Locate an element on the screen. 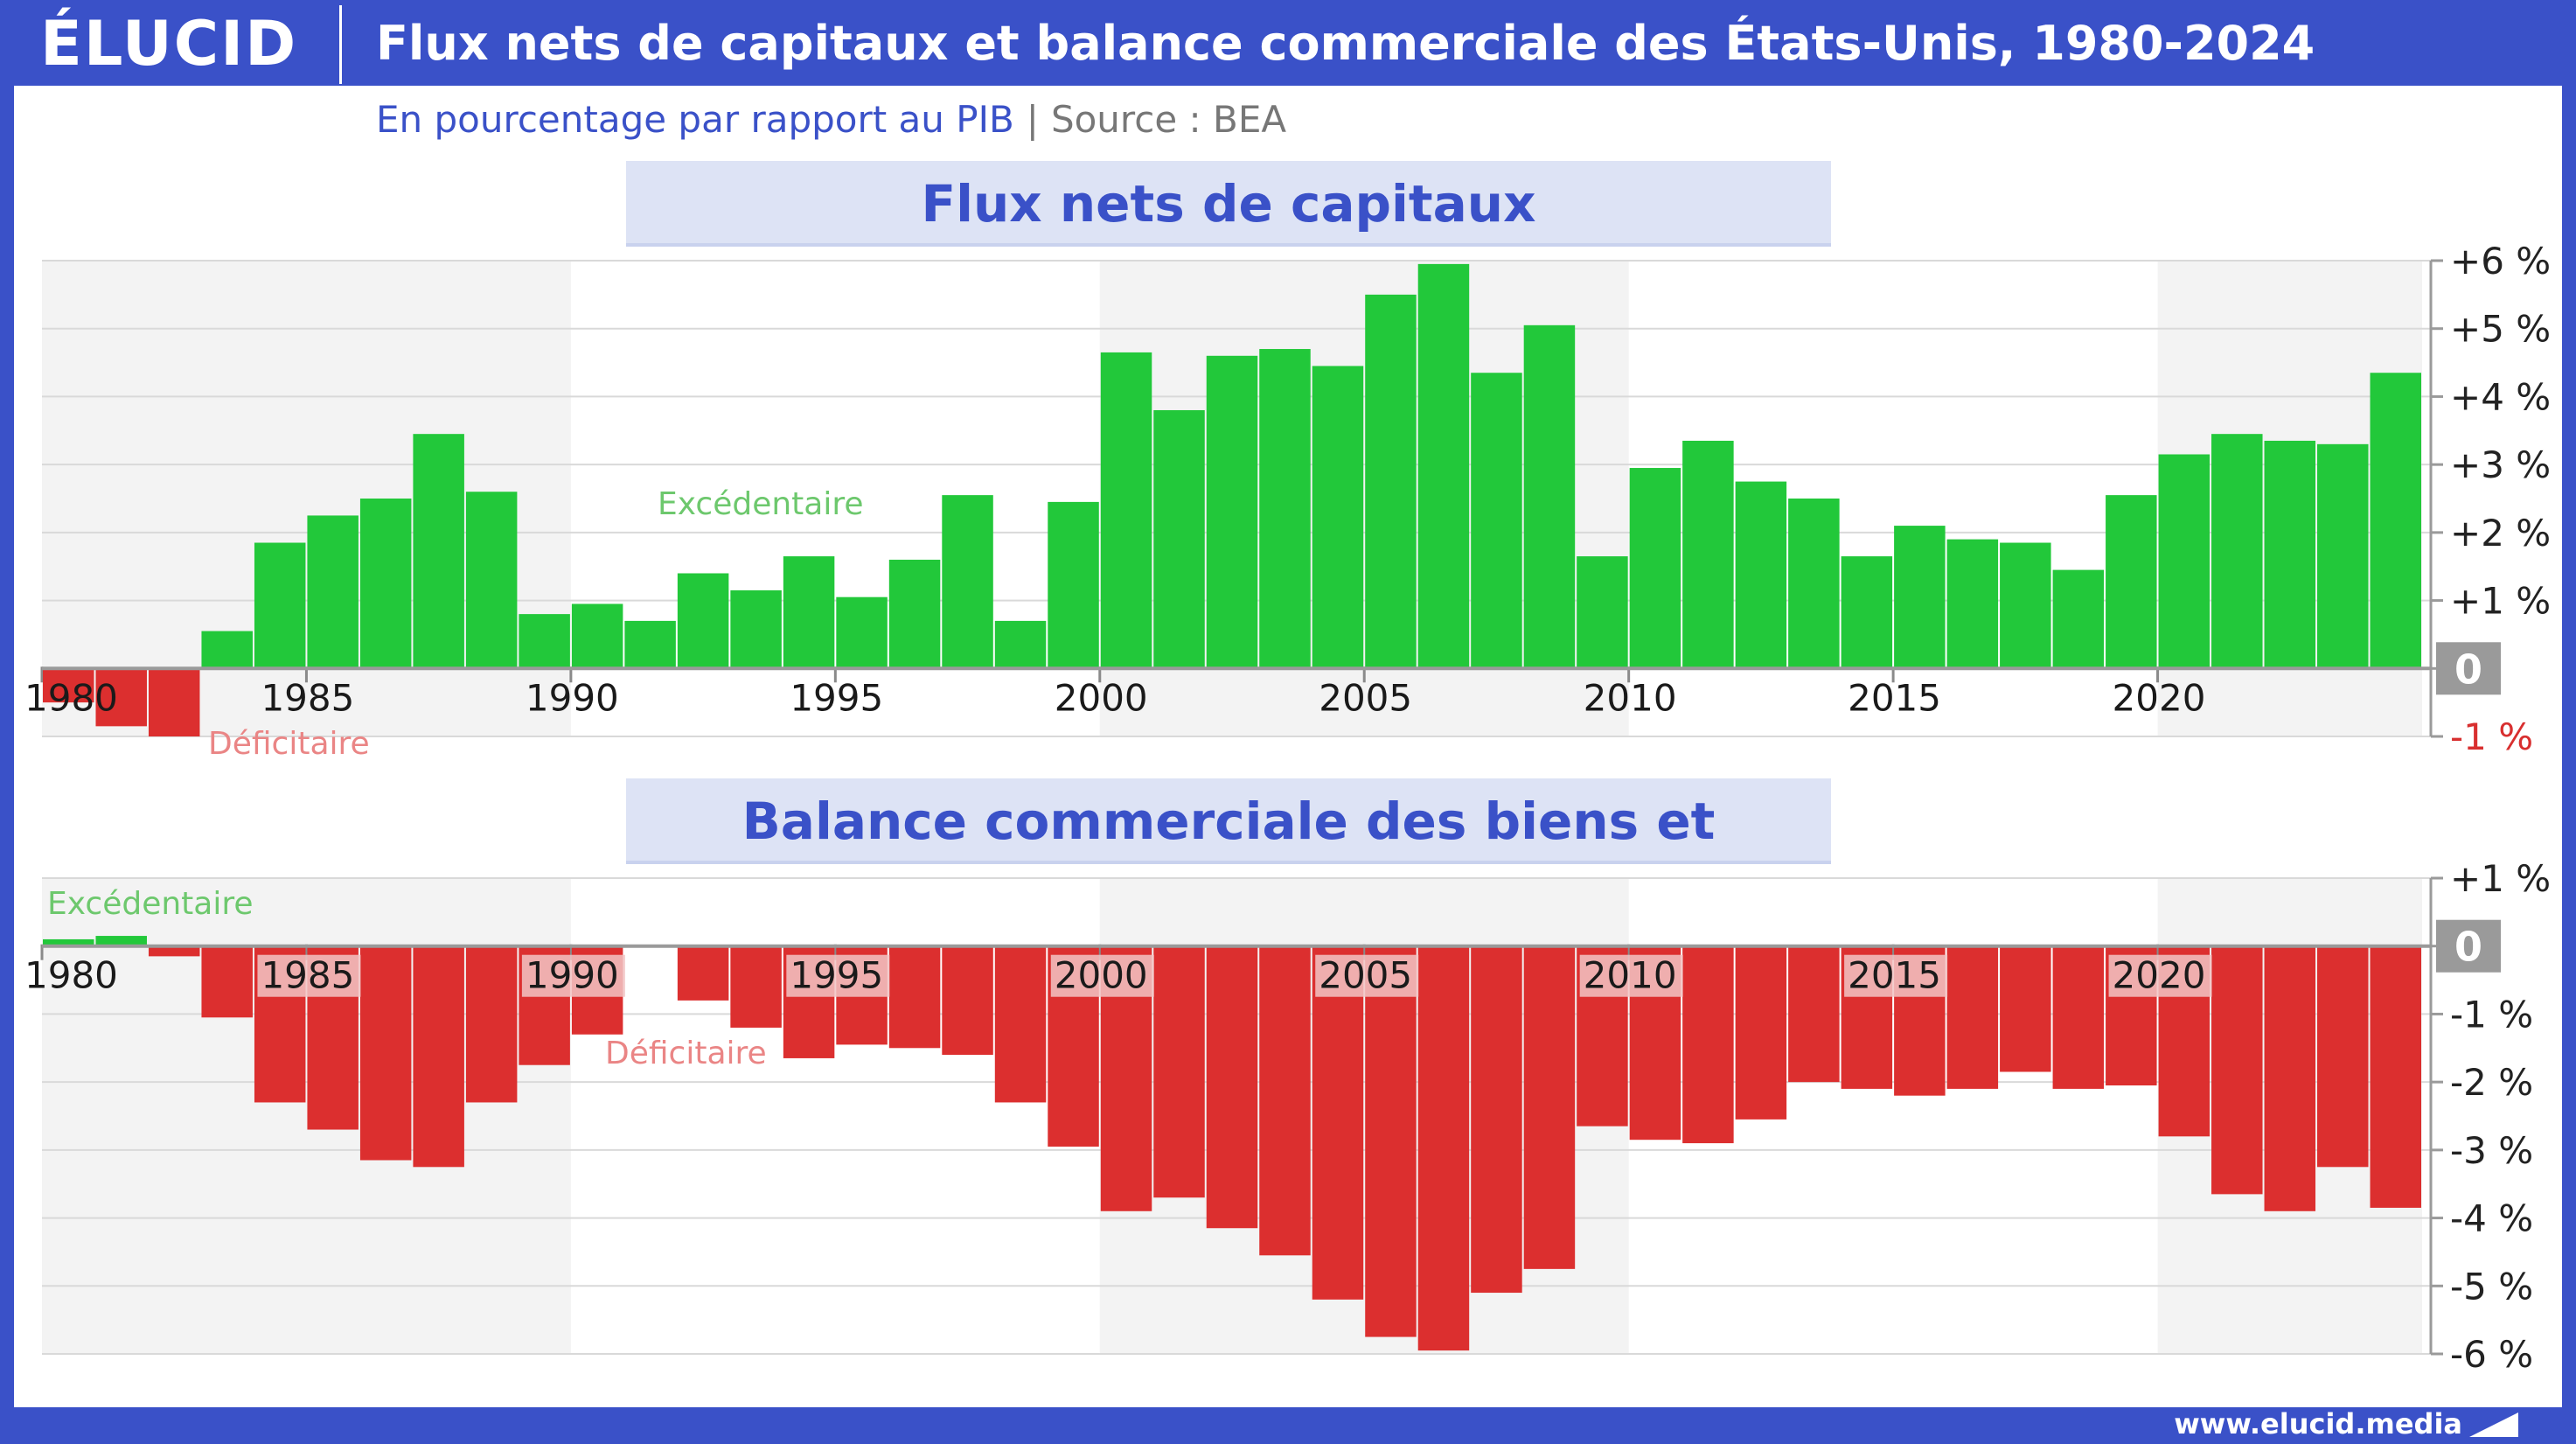 This screenshot has width=2576, height=1444. bar-2006 is located at coordinates (1443, 1148).